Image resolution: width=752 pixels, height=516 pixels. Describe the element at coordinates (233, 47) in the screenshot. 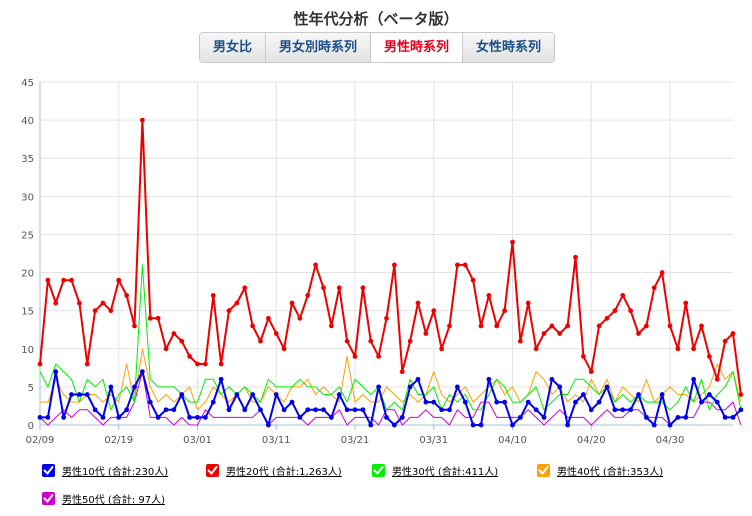

I see `tab-gender-ratio: 男女比` at that location.